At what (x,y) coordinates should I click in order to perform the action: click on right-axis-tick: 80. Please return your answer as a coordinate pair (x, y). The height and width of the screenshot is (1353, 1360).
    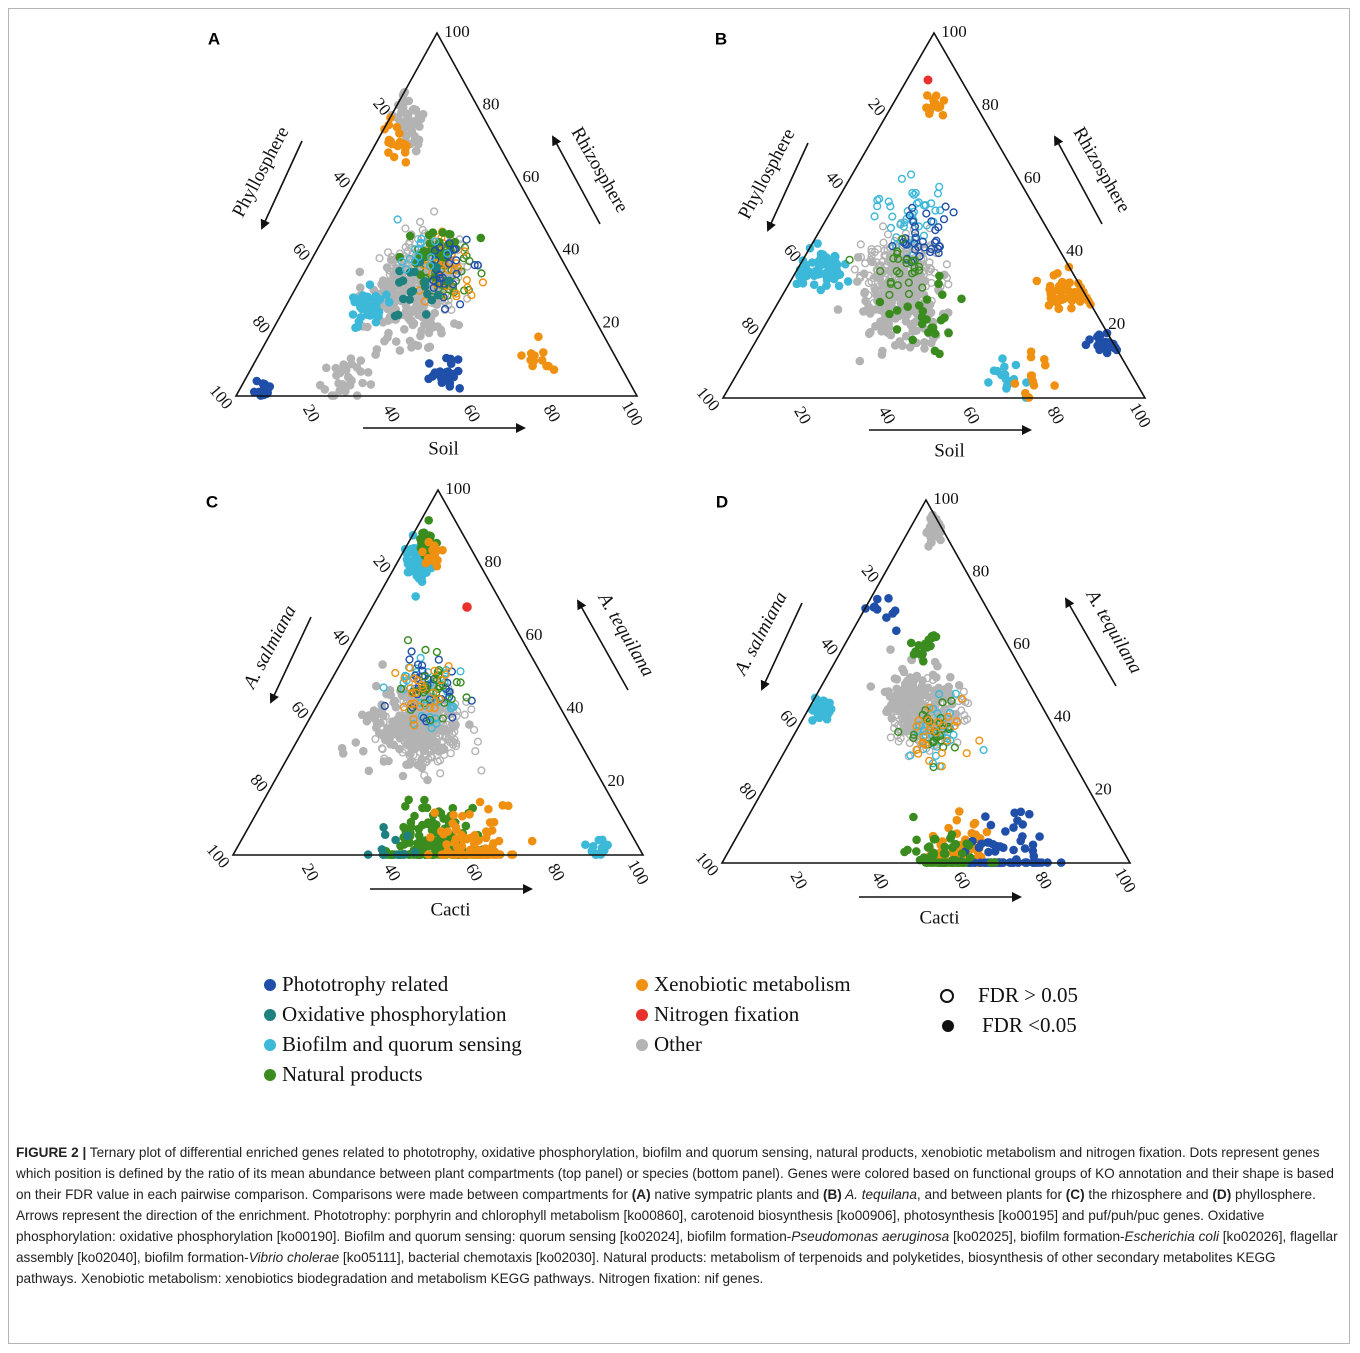
    Looking at the image, I should click on (980, 571).